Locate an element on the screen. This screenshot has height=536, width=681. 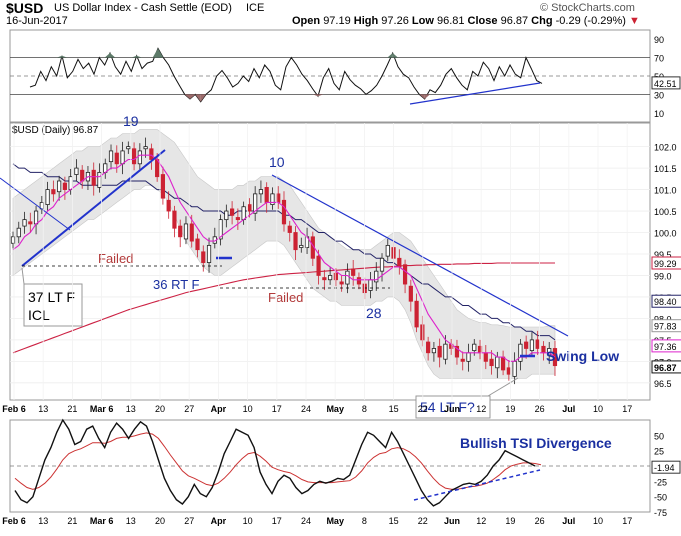
tsi-tick-label: 25 is located at coordinates (659, 452).